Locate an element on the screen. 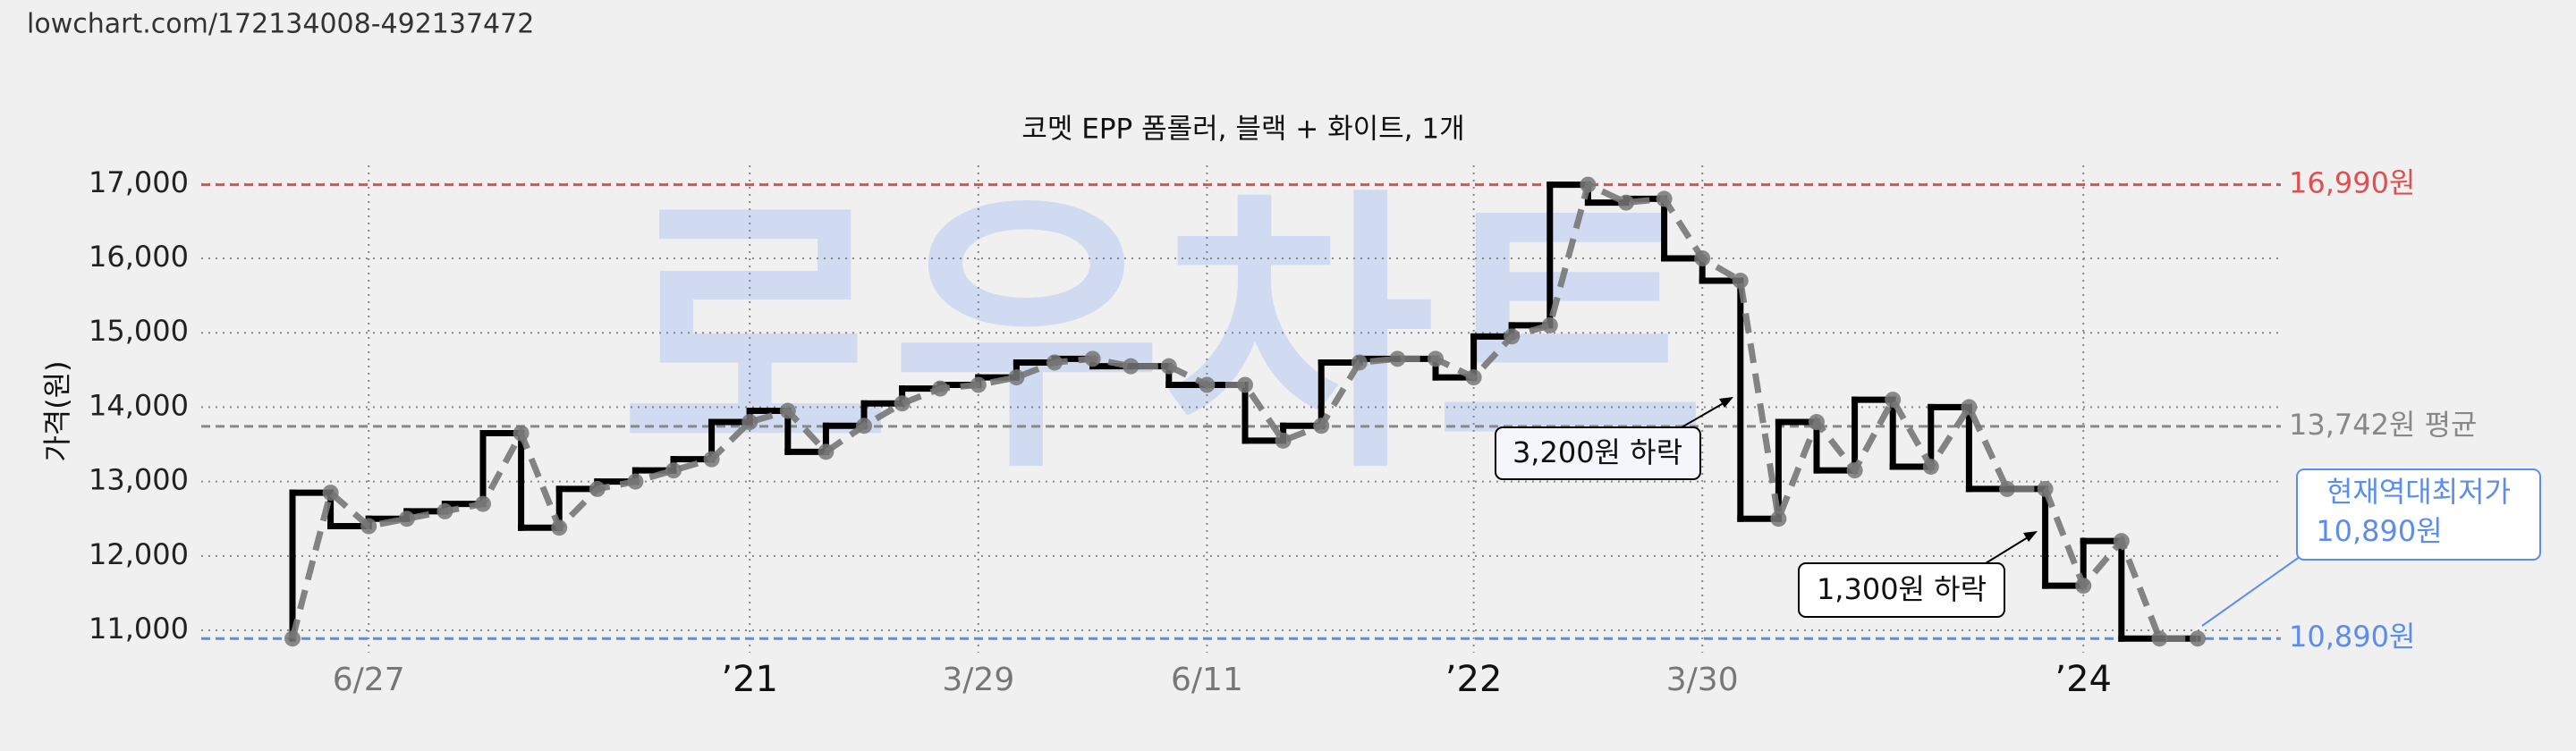  x-tick-label: 3/30 is located at coordinates (1702, 680).